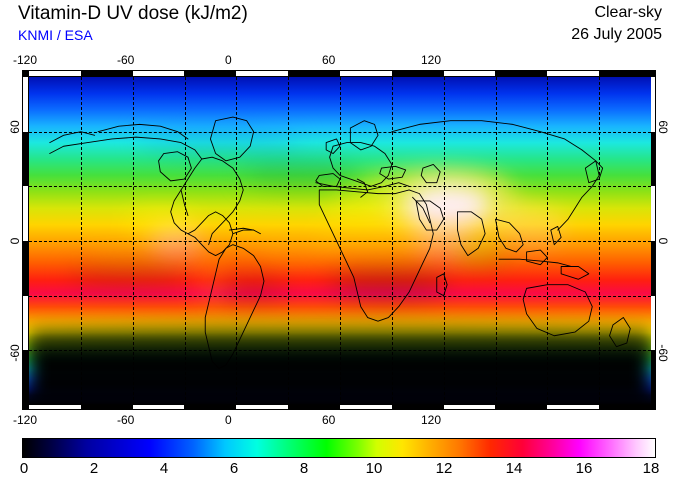 This screenshot has height=480, width=678. Describe the element at coordinates (25, 60) in the screenshot. I see `axis-label-top-lon-1: -120` at that location.